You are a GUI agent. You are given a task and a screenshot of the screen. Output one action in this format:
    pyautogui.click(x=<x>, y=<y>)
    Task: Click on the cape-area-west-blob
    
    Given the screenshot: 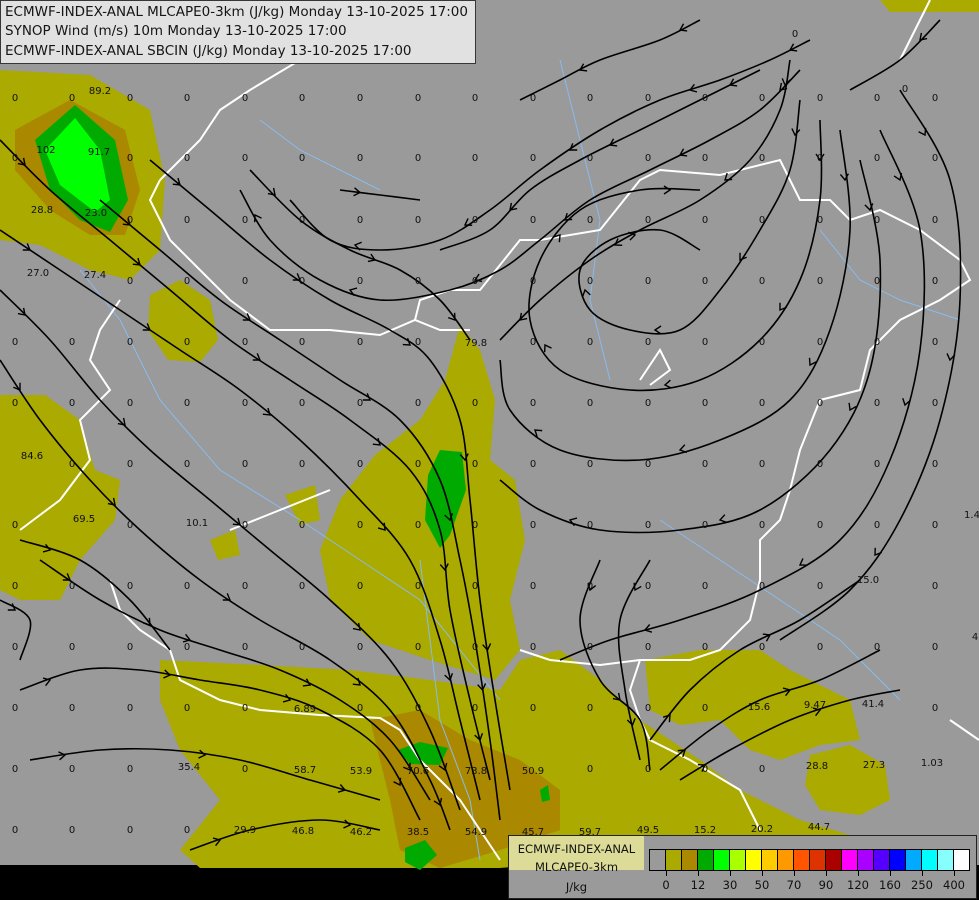 What is the action you would take?
    pyautogui.click(x=183, y=321)
    